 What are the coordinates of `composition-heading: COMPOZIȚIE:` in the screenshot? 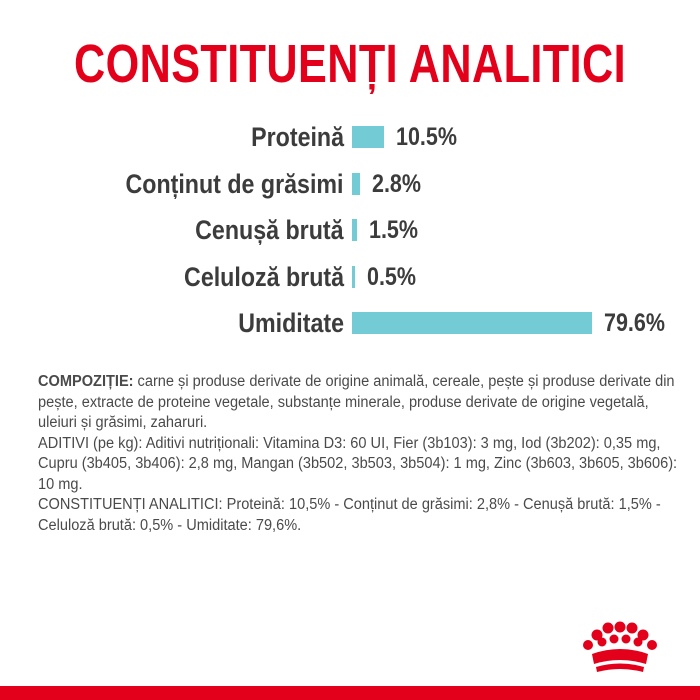 It's located at (86, 381).